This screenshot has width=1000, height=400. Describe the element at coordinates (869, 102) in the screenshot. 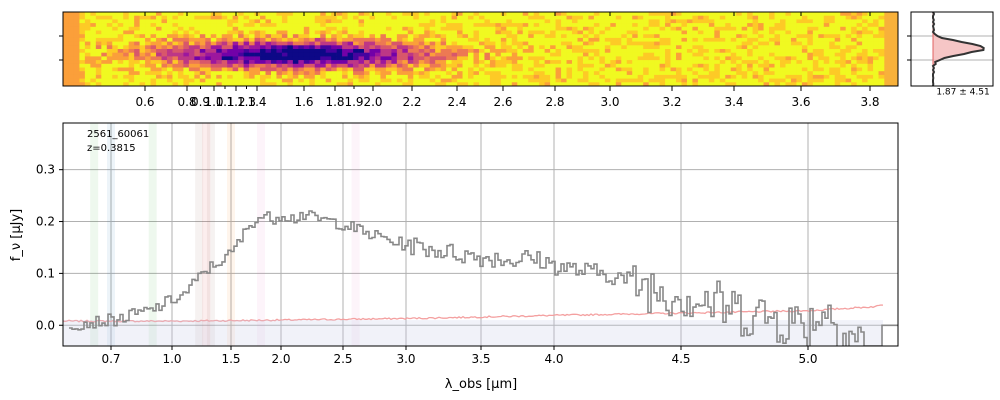

I see `top-x-tick-label: 3.8` at that location.